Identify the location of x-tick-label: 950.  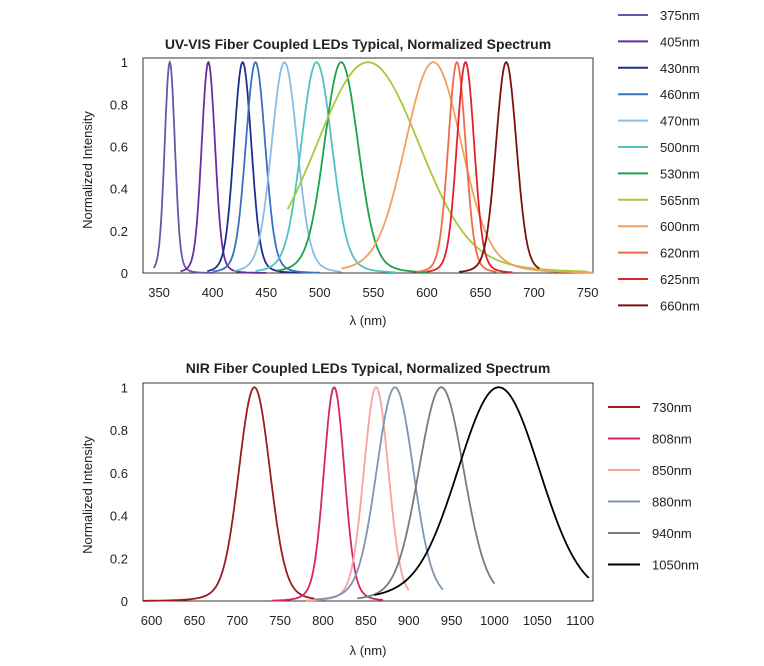
(452, 620).